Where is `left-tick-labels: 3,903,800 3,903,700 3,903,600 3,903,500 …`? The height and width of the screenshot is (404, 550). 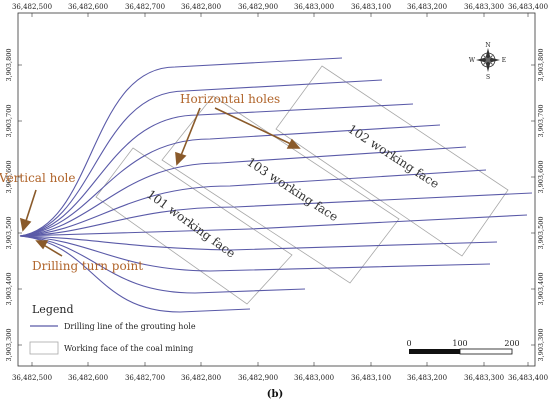
left-tick-labels: 3,903,800 3,903,700 3,903,600 3,903,500 … is located at coordinates (9, 204).